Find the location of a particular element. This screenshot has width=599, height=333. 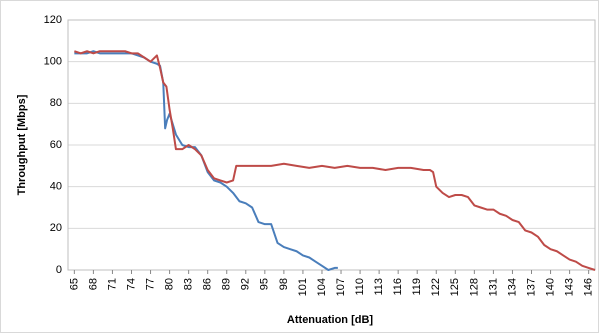

x-tick-label: 95 is located at coordinates (265, 284).